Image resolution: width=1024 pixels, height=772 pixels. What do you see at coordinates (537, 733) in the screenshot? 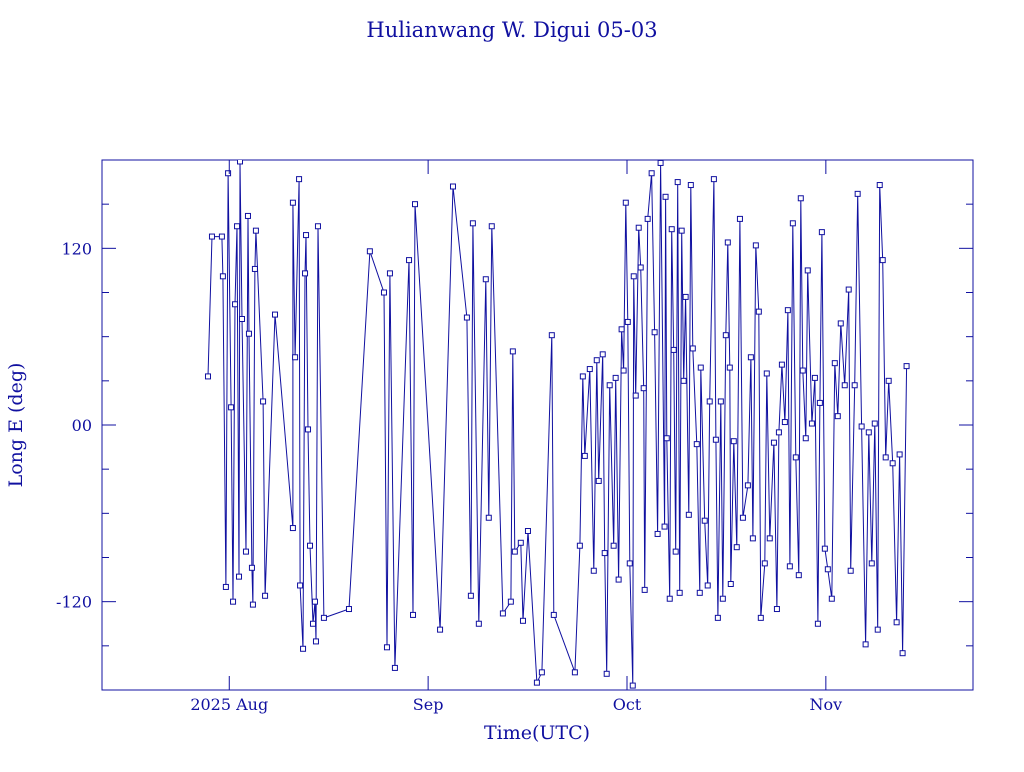
I see `x-axis-label: Time(UTC)` at bounding box center [537, 733].